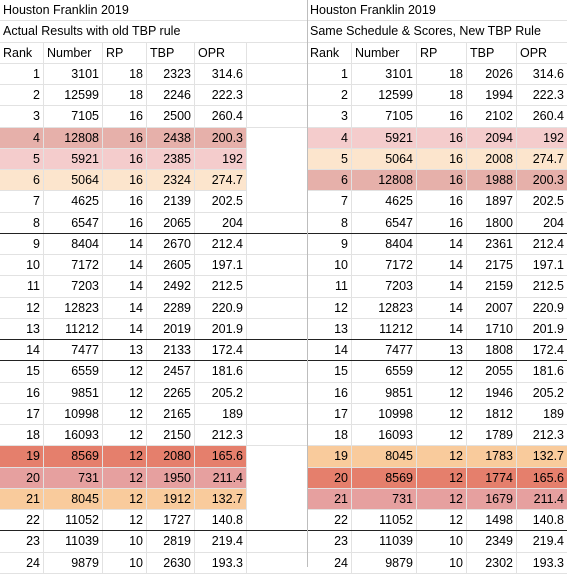  I want to click on cell-rank: 22, so click(22, 520).